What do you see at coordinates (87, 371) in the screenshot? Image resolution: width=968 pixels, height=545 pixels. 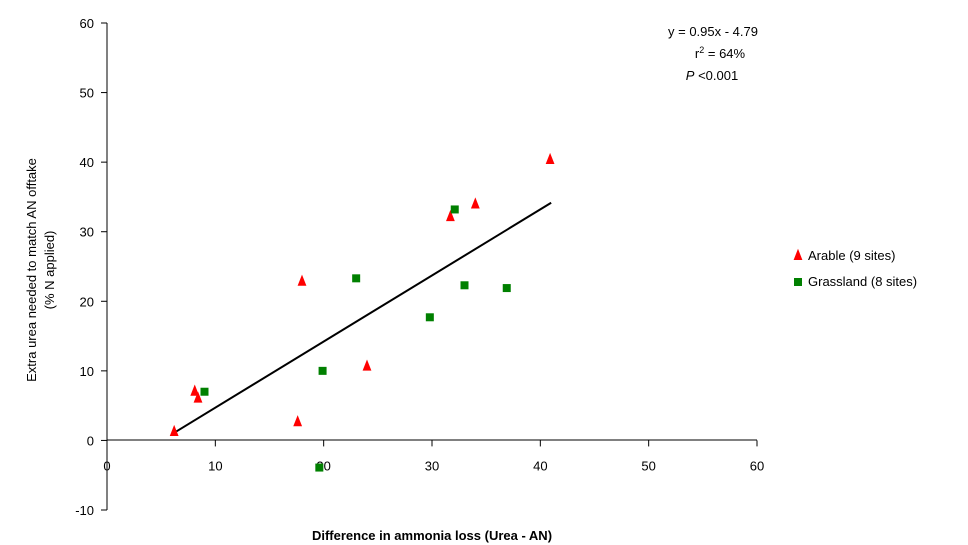 I see `y-tick-label: 10` at bounding box center [87, 371].